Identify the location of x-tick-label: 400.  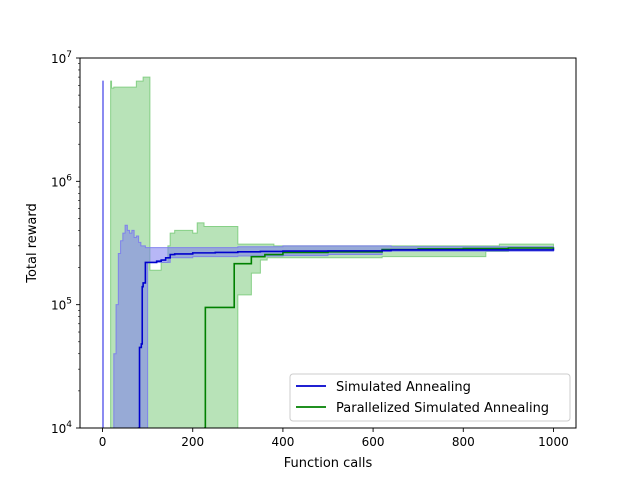
(282, 442).